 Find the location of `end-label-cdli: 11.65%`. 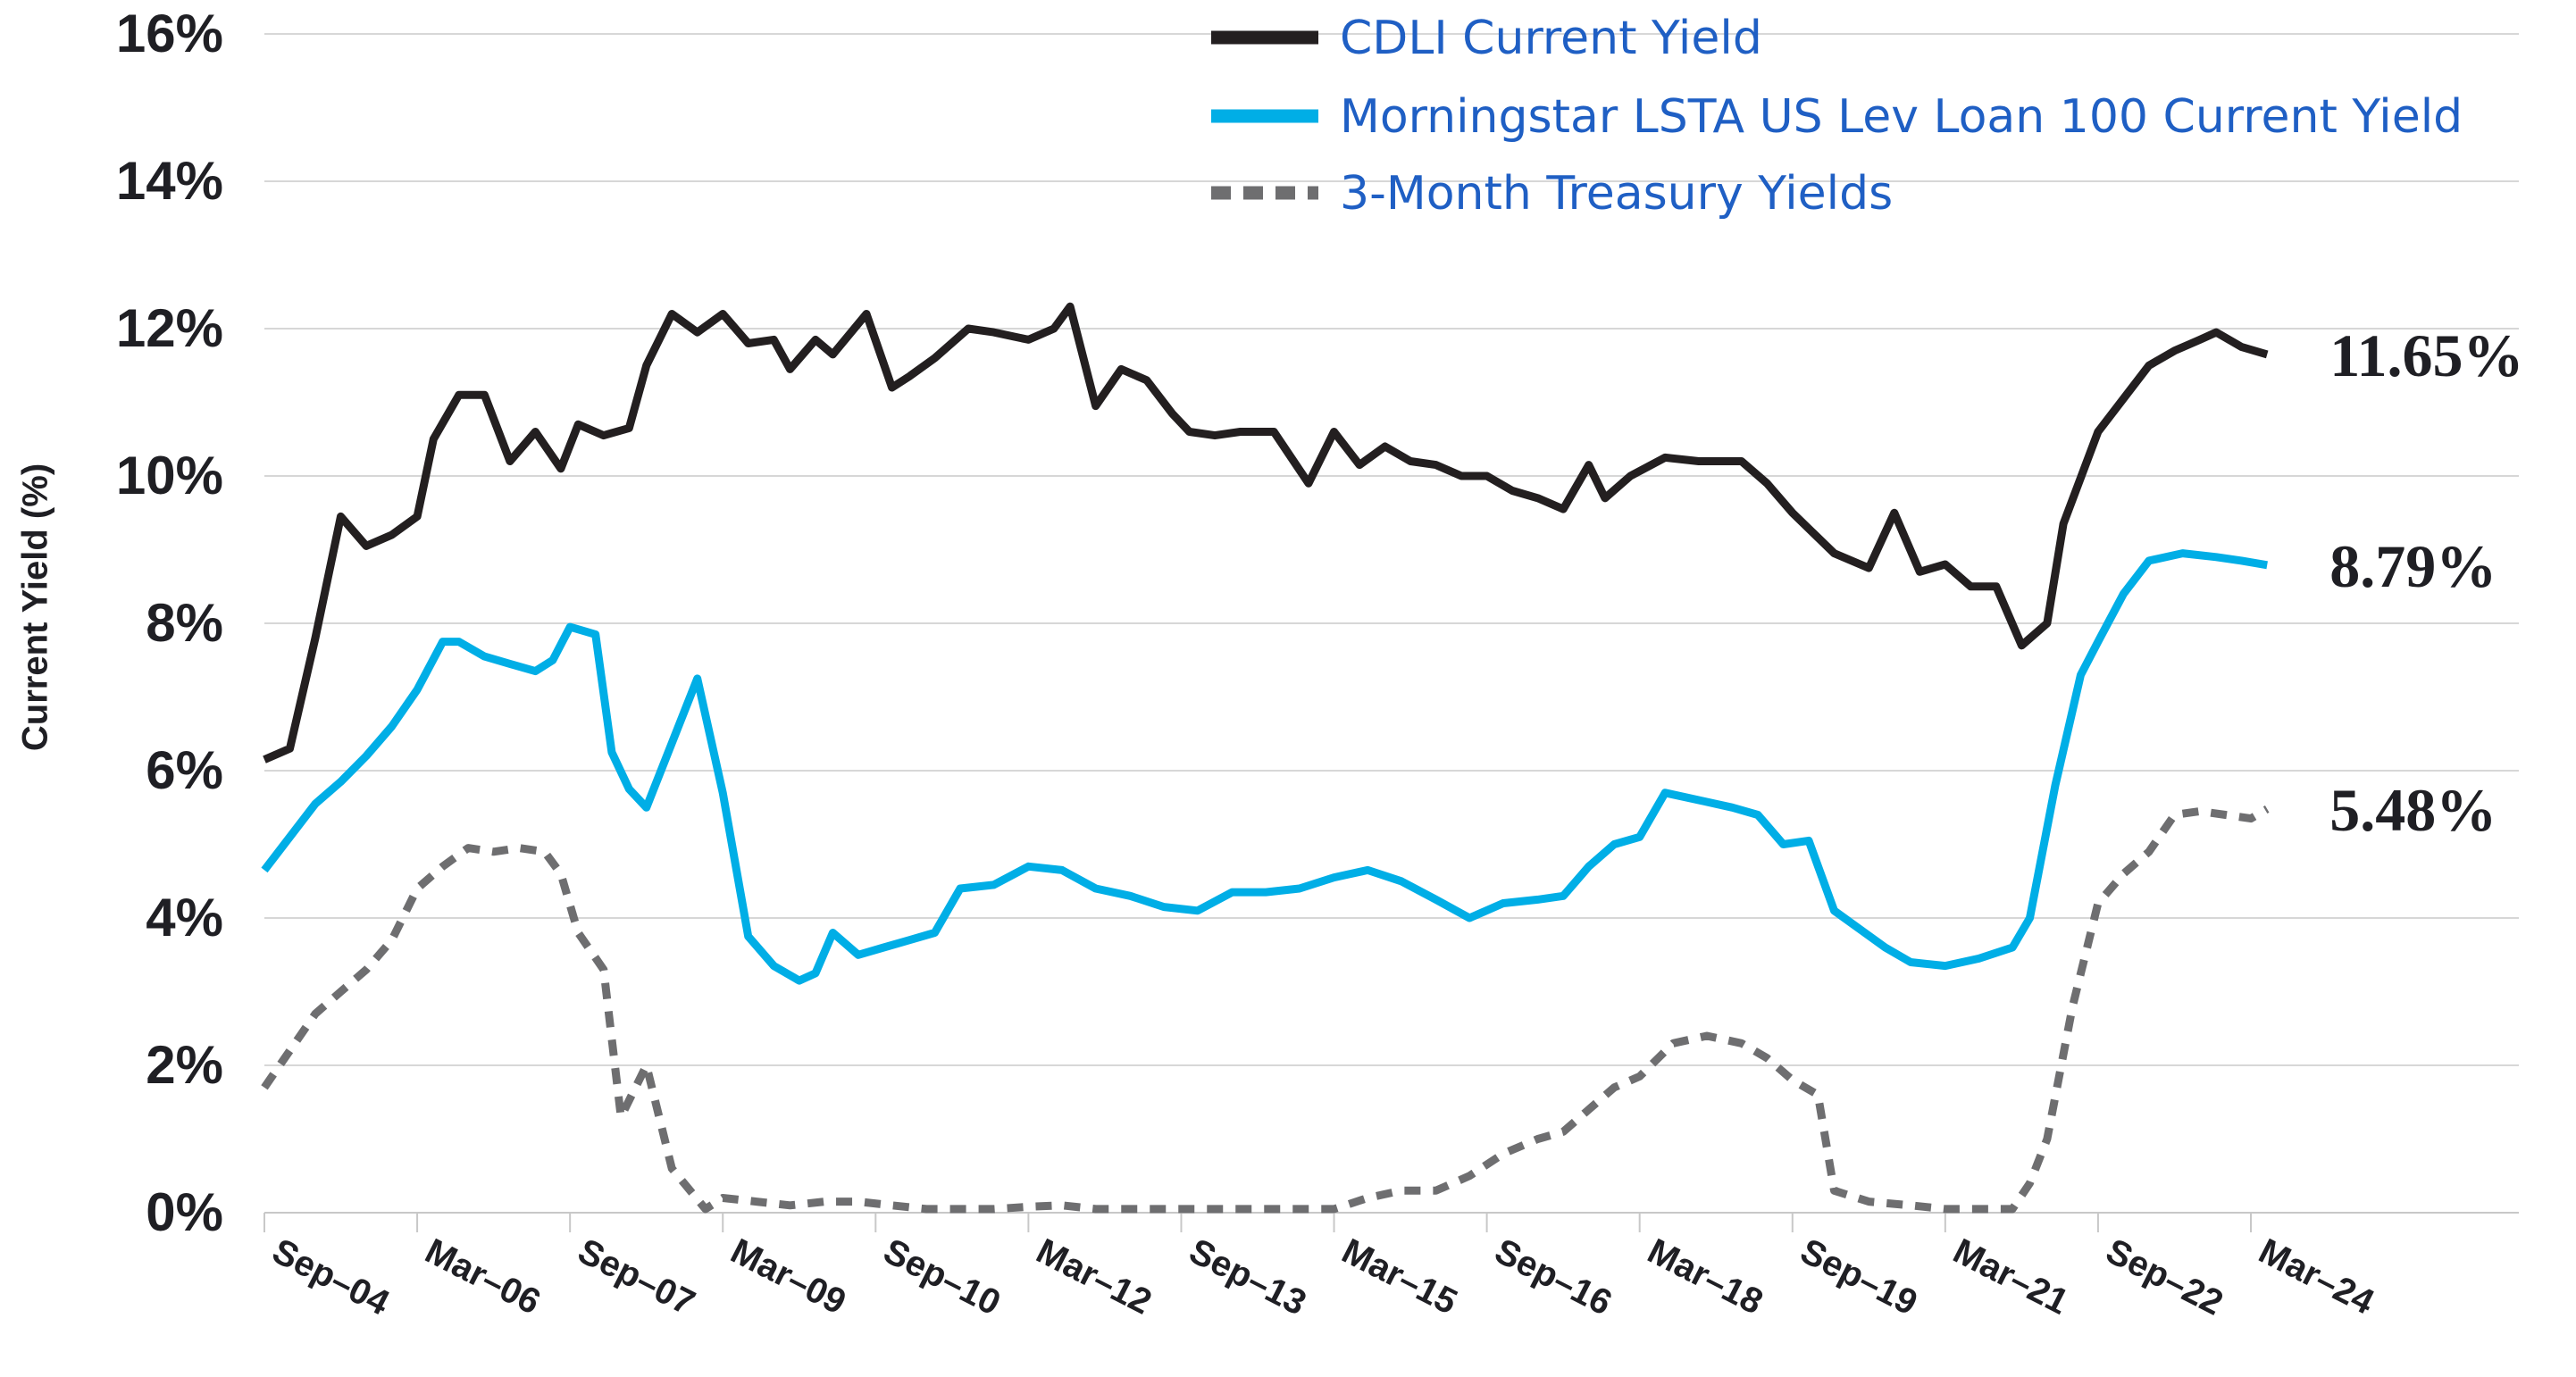

end-label-cdli: 11.65% is located at coordinates (2426, 355).